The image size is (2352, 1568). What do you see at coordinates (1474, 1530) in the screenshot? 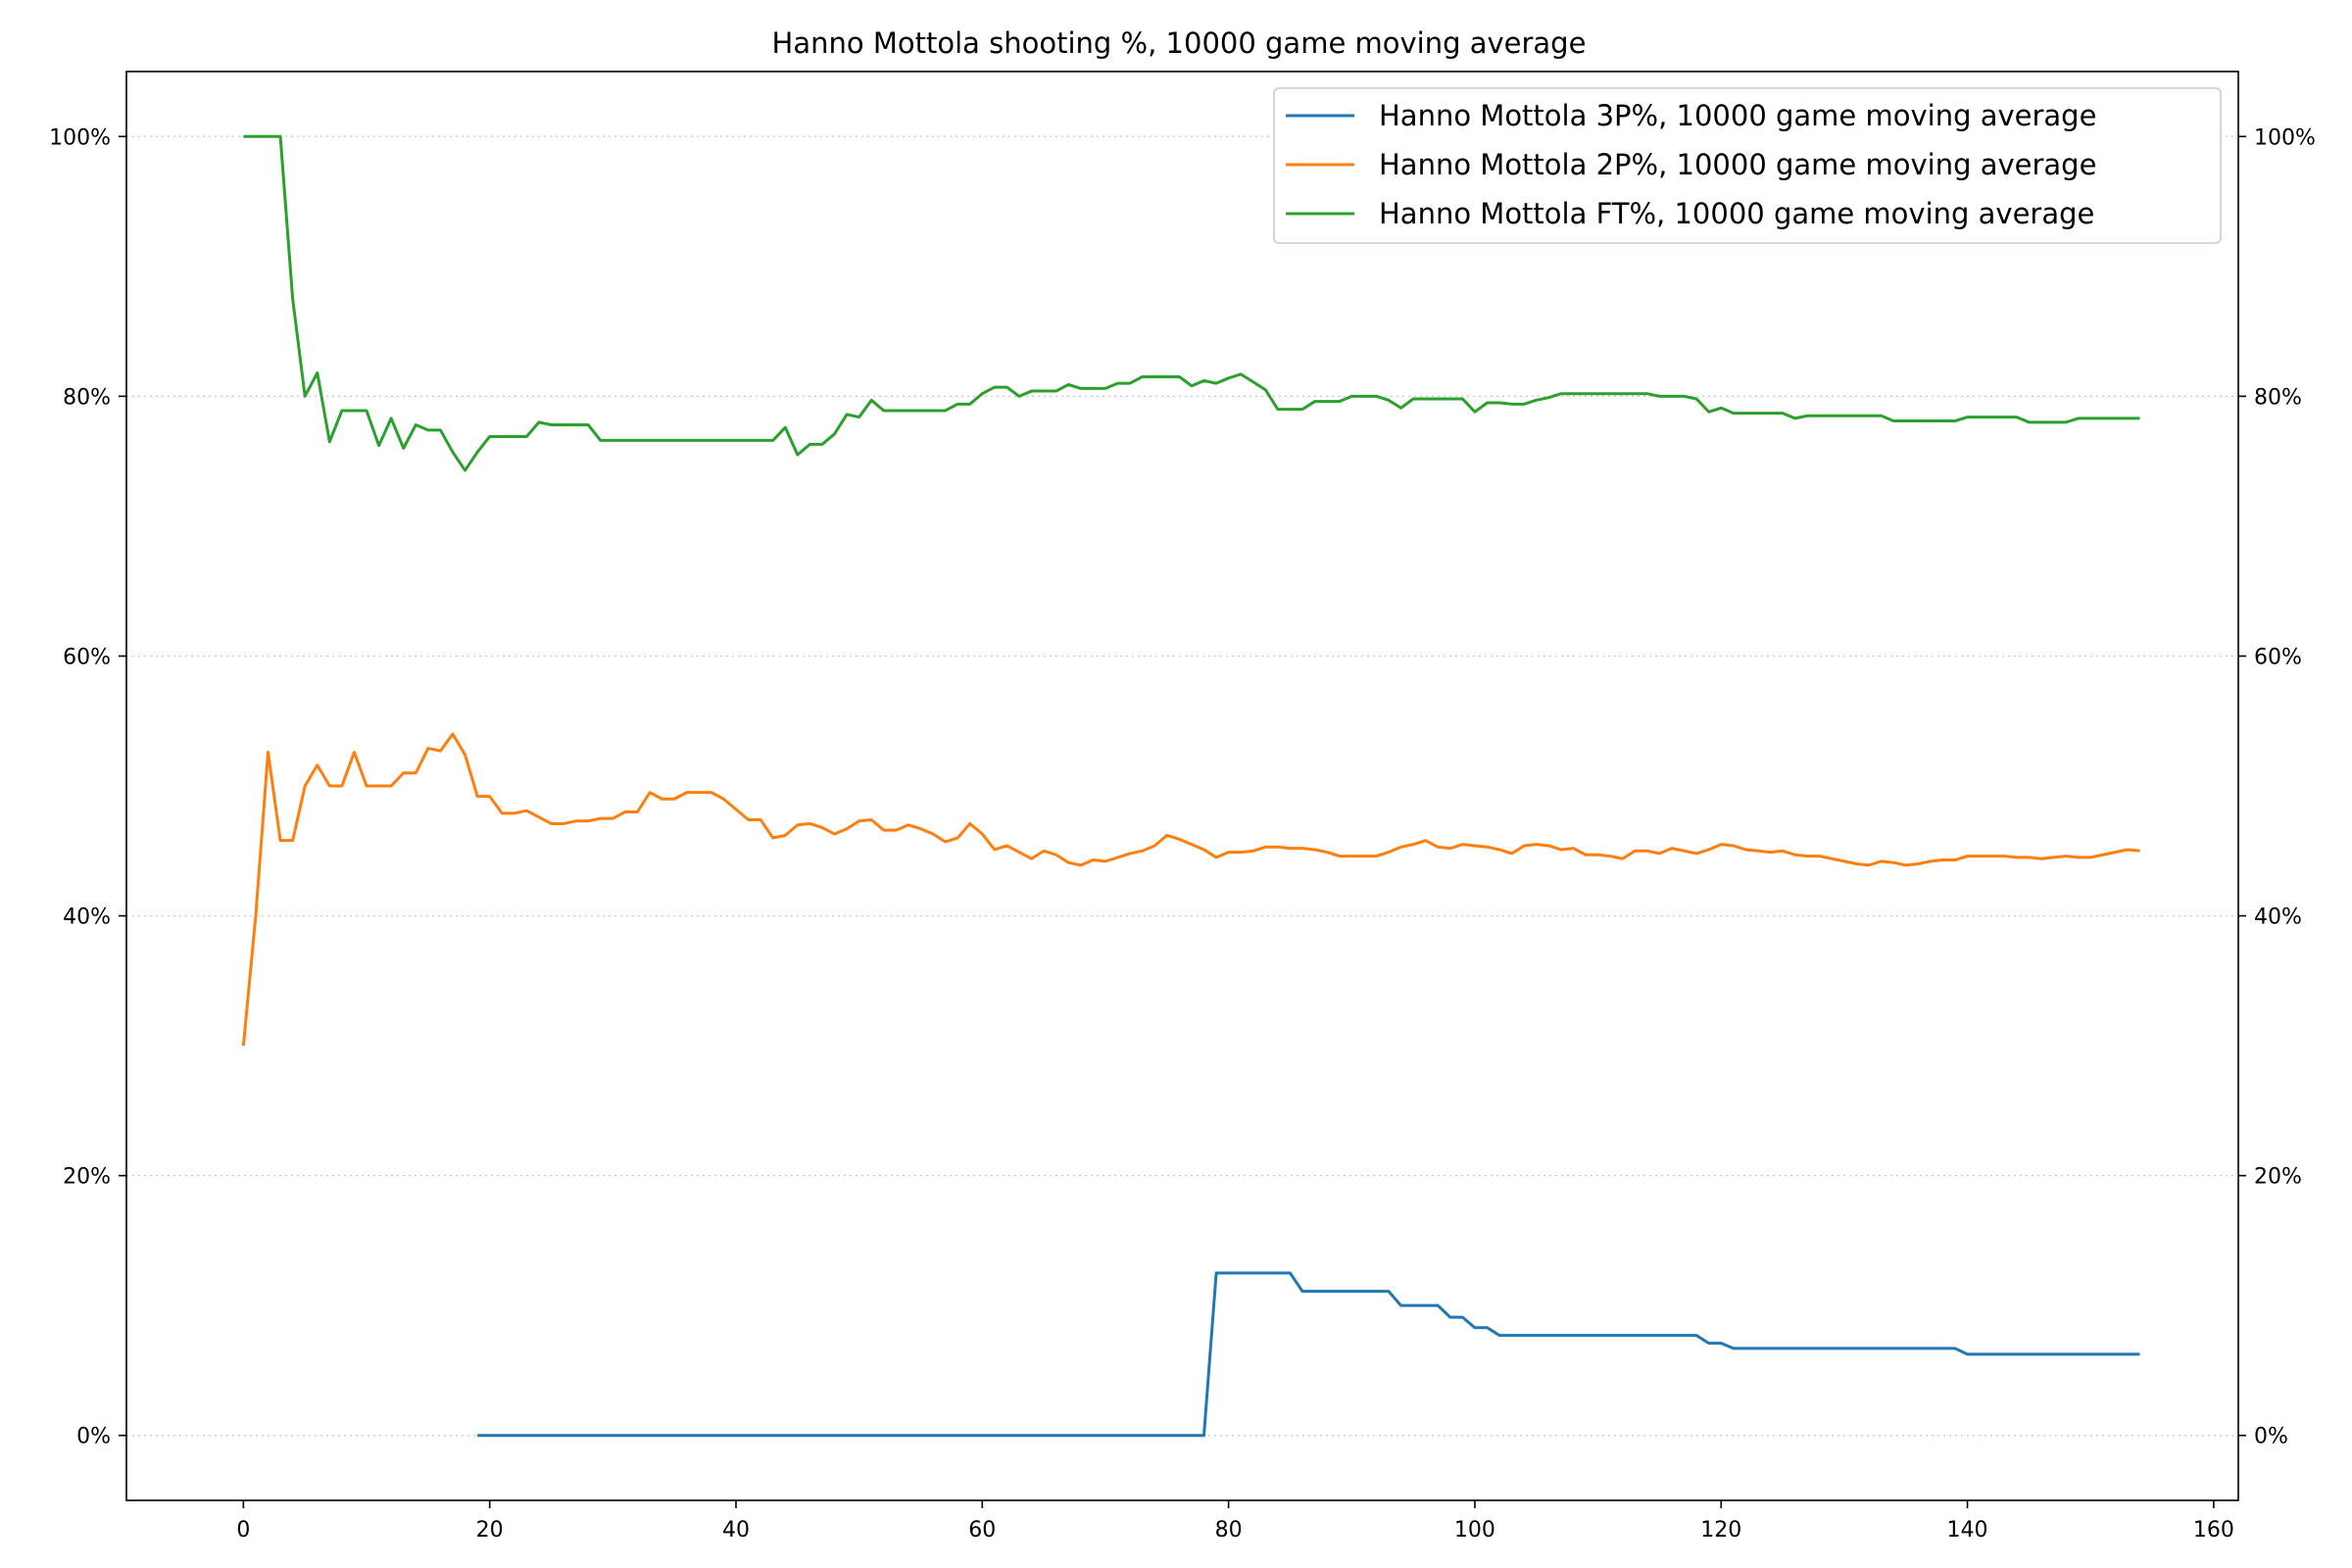
I see `x-tick-label: 100` at bounding box center [1474, 1530].